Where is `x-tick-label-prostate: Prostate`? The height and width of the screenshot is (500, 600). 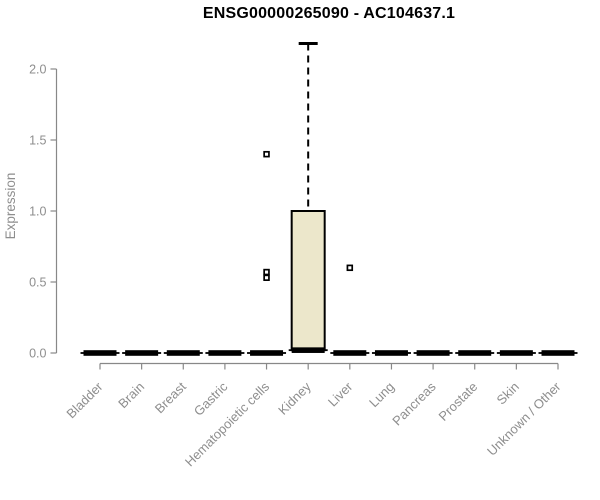 x-tick-label-prostate: Prostate is located at coordinates (458, 401).